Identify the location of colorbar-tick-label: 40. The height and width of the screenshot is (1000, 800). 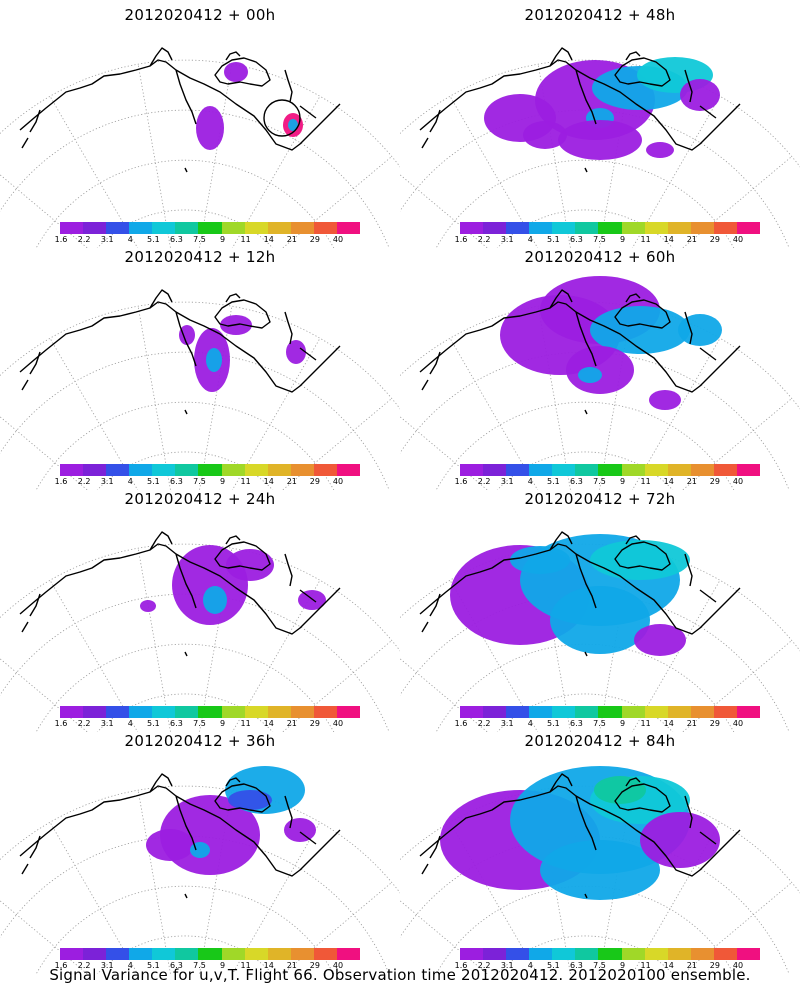
(338, 239).